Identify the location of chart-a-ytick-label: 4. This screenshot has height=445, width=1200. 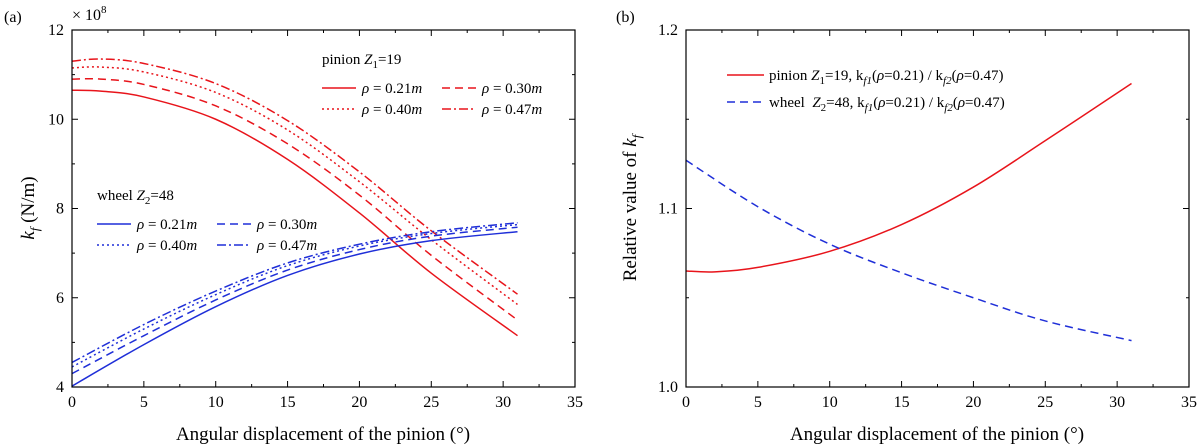
(60, 387).